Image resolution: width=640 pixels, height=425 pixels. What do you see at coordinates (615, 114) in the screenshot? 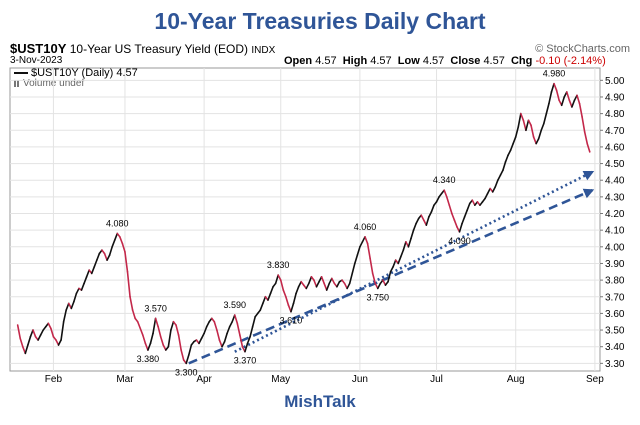
I see `y-tick-label: 4.80` at bounding box center [615, 114].